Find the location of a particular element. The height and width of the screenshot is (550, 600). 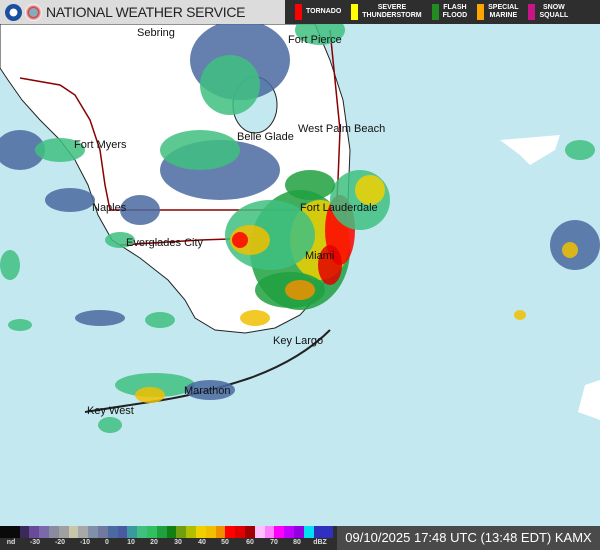

warning-label: SEVERE THUNDERSTORM is located at coordinates (392, 11).